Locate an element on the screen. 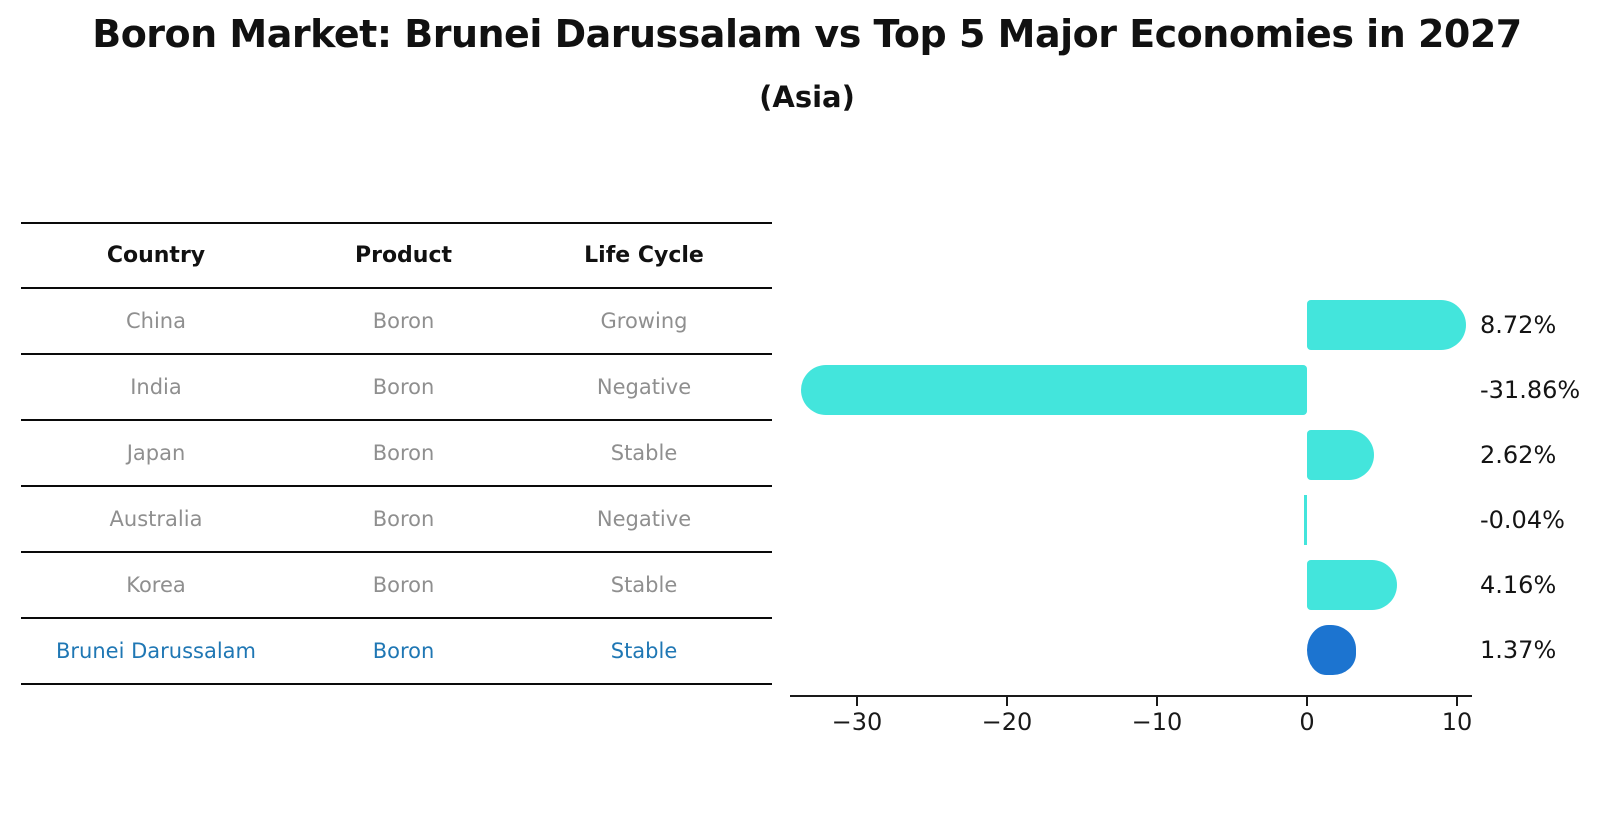  cell-country: Korea is located at coordinates (156, 585).